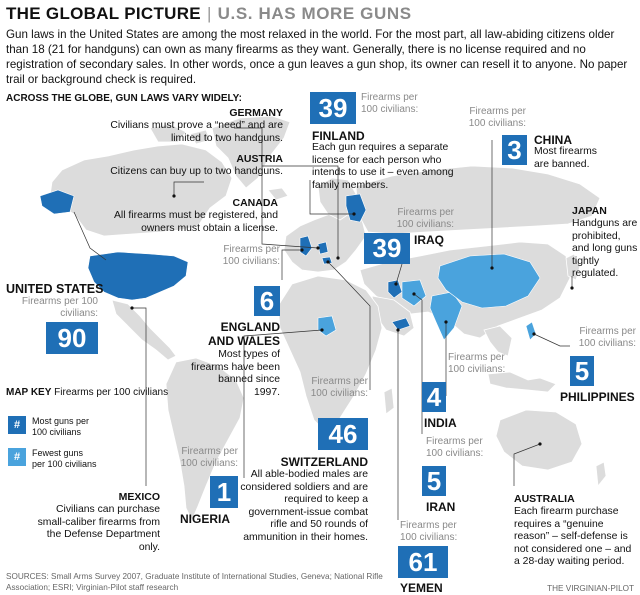  I want to click on map-key-title-rest: Firearms per 100 civilians, so click(110, 392).